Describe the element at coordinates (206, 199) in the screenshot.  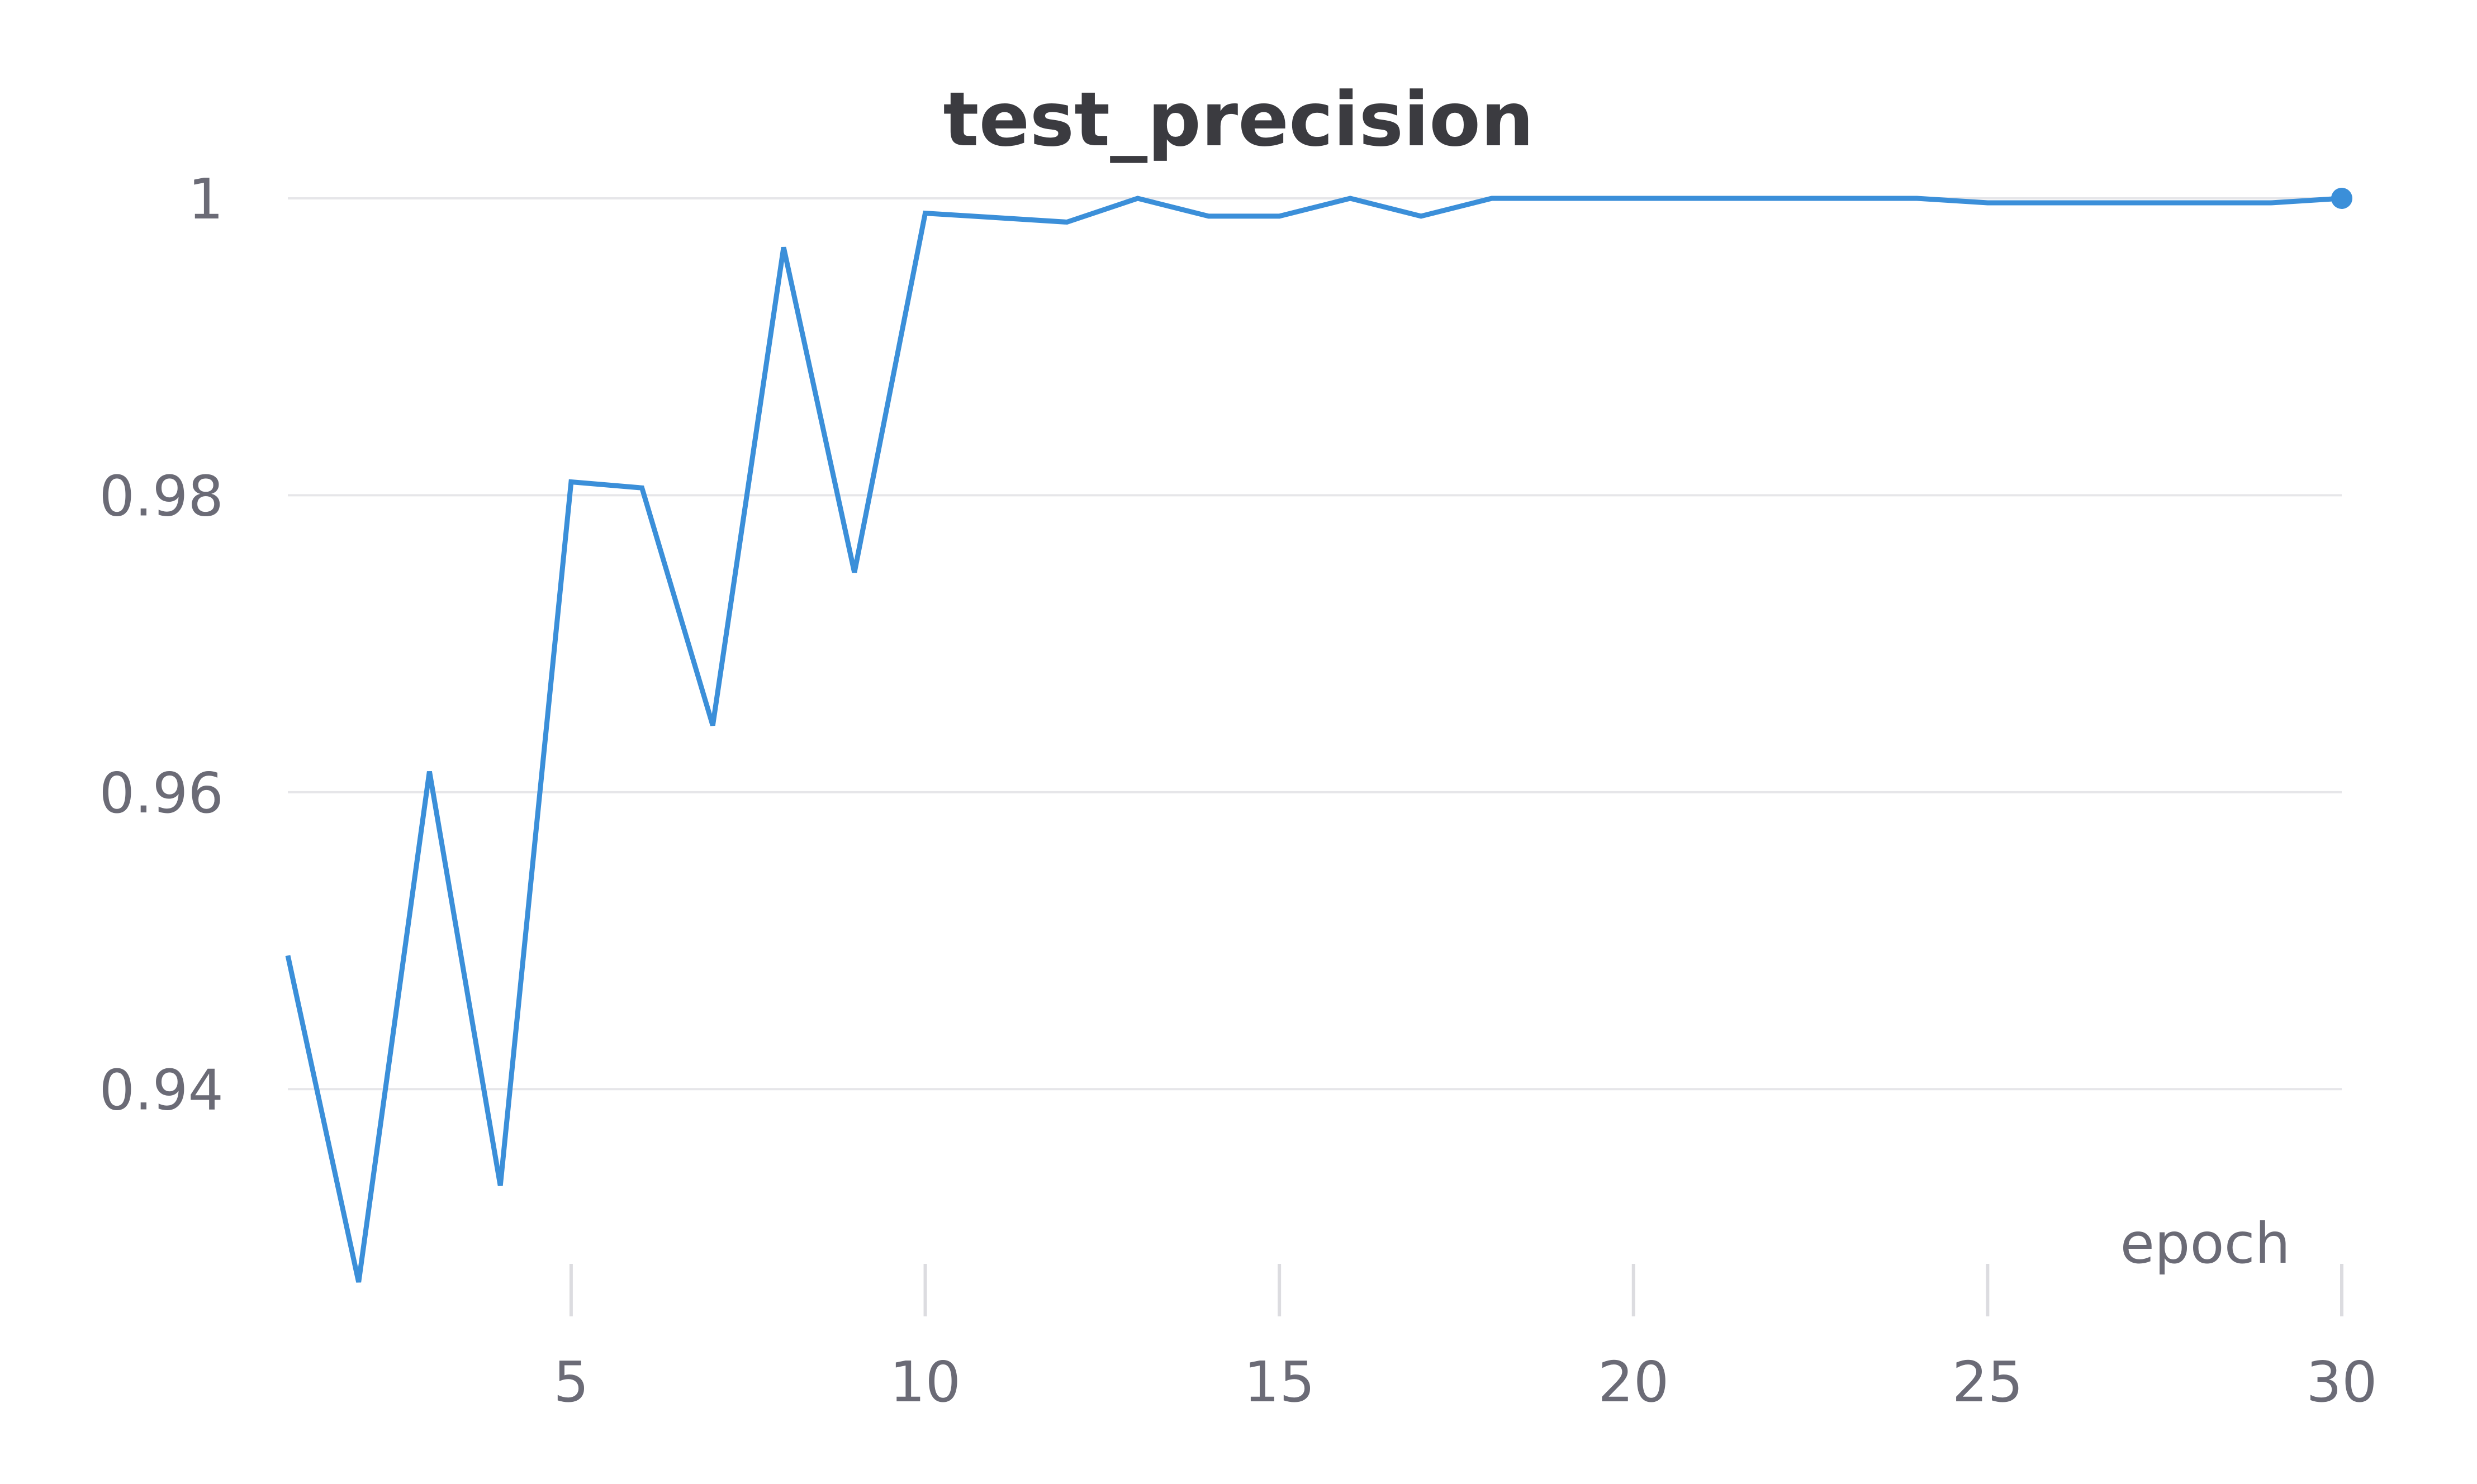
I see `y-tick-label: 1` at that location.